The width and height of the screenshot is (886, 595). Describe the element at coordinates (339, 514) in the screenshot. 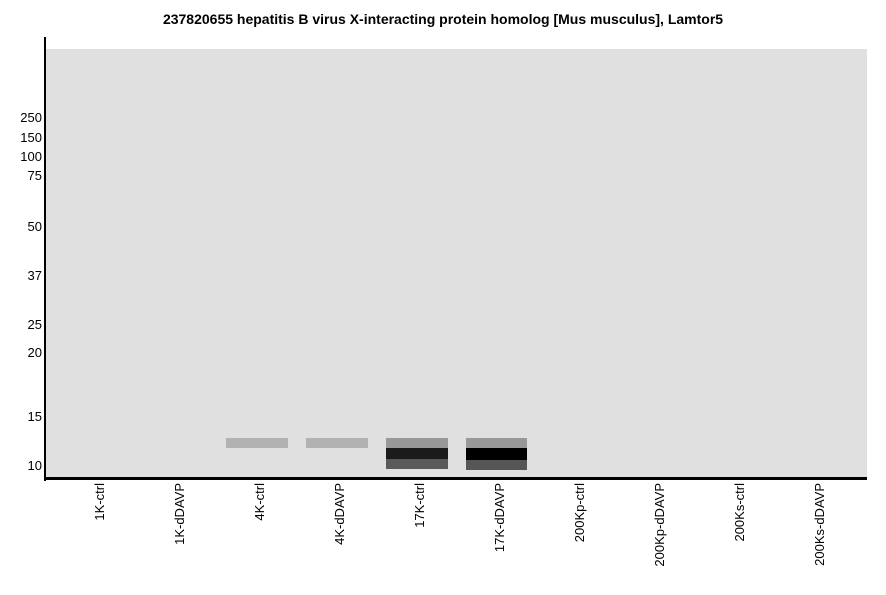

I see `lane-label: 4K-dDAVP` at that location.